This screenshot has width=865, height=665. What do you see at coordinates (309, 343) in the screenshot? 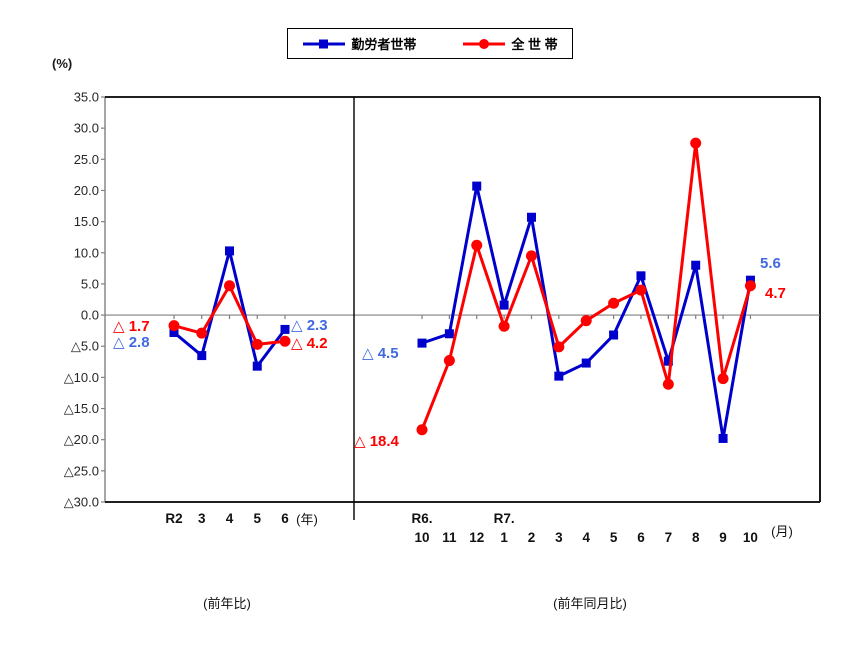
I see `value-annotation: △ 4.2` at bounding box center [309, 343].